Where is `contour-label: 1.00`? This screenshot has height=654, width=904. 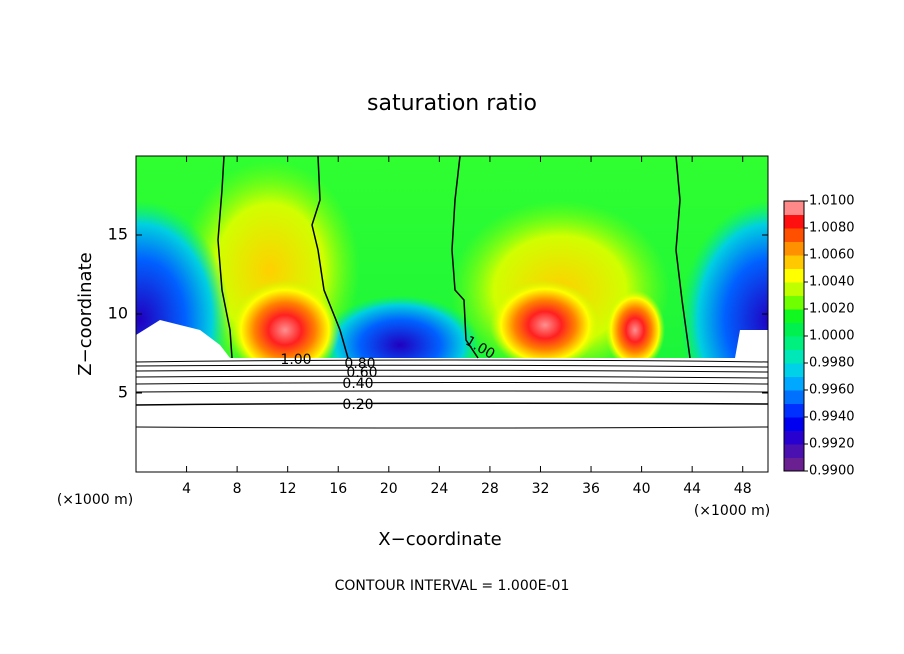
contour-label: 1.00 is located at coordinates (295, 360).